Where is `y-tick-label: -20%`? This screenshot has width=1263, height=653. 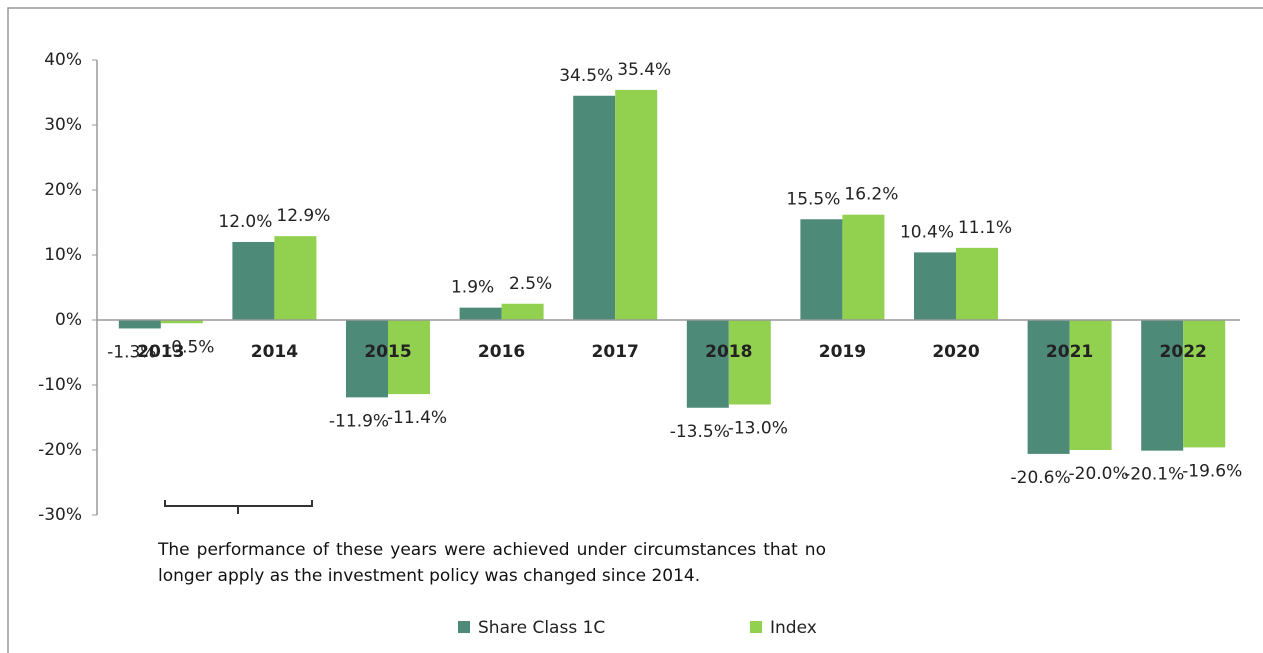 y-tick-label: -20% is located at coordinates (60, 450).